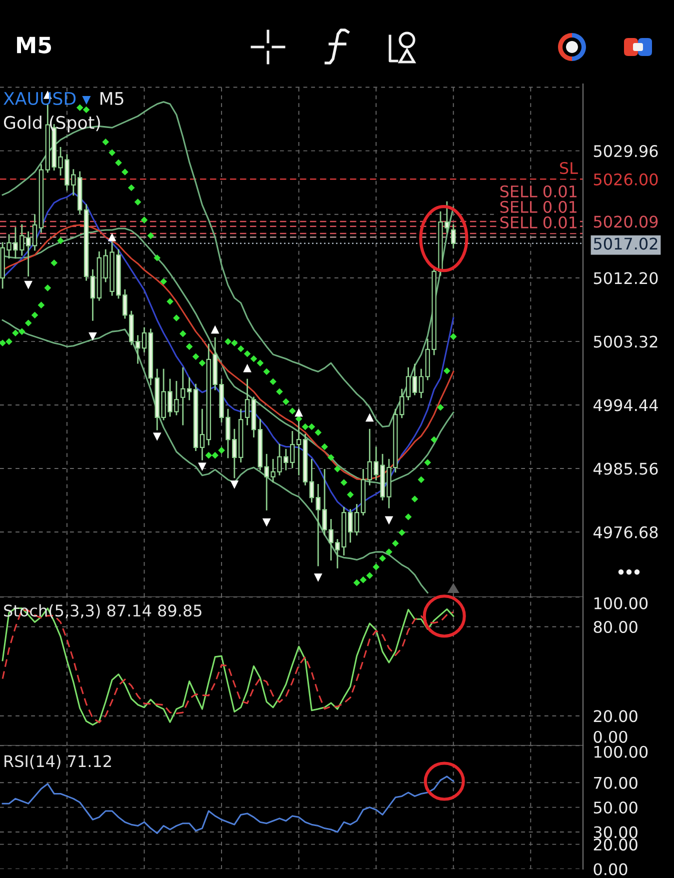 The width and height of the screenshot is (674, 878). Describe the element at coordinates (626, 244) in the screenshot. I see `y-tick-label: 5017.02` at that location.